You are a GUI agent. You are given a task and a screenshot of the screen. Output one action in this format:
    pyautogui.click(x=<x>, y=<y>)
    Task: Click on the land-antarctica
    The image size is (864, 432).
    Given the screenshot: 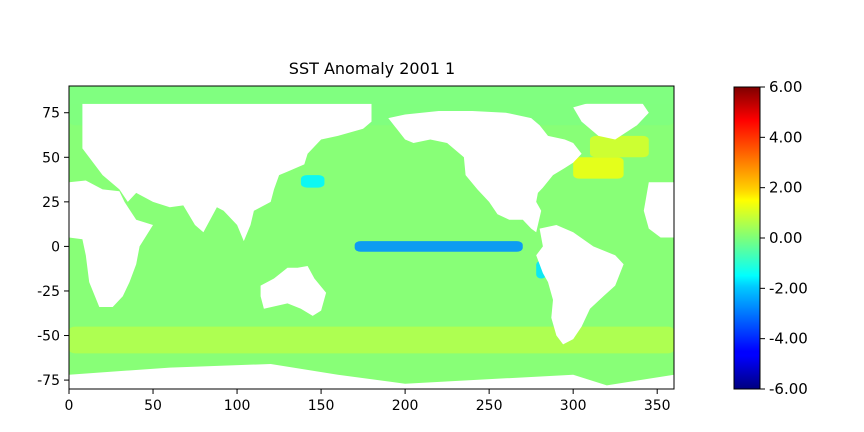 What is the action you would take?
    pyautogui.click(x=371, y=376)
    